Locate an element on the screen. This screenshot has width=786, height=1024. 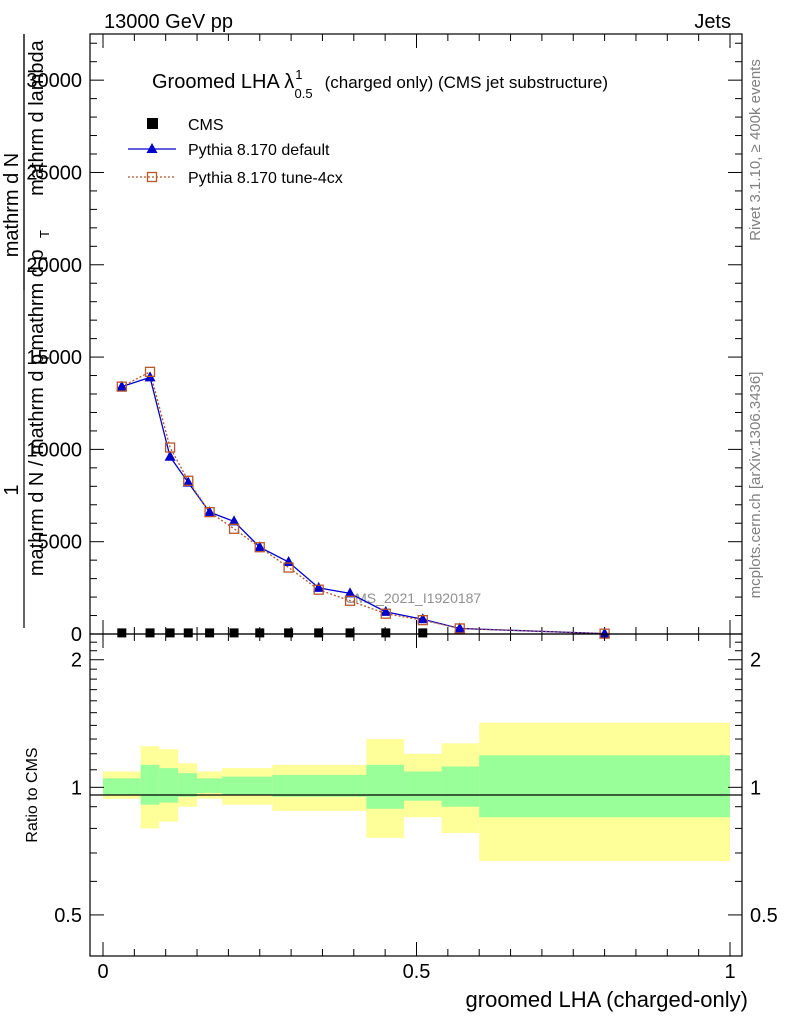
ytick-label: 25000 is located at coordinates (54, 173).